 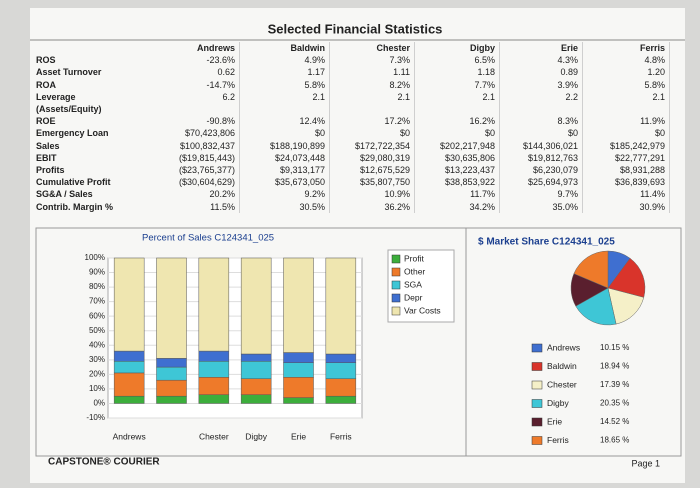 What do you see at coordinates (97, 344) in the screenshot?
I see `y-tick-label: 40%` at bounding box center [97, 344].